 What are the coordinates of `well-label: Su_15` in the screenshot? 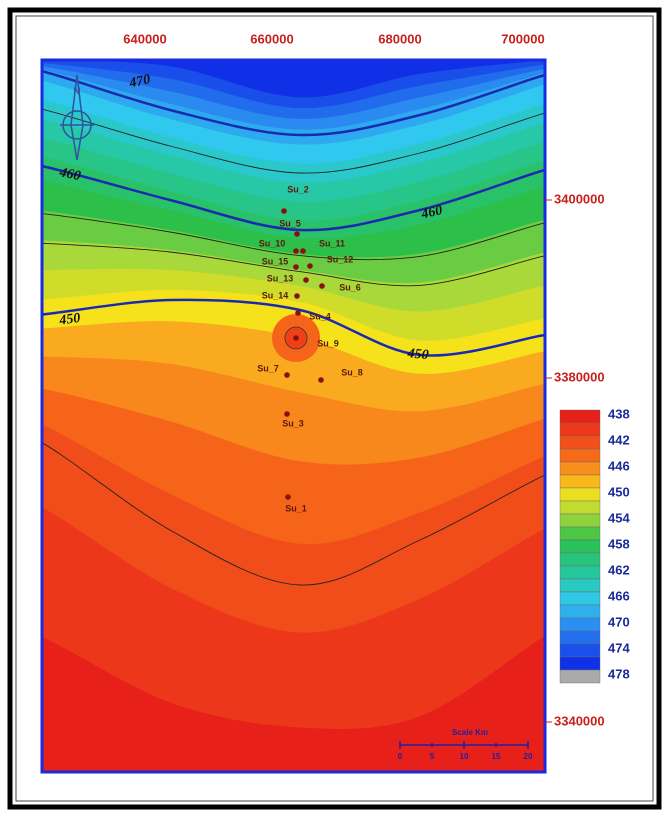 It's located at (275, 261).